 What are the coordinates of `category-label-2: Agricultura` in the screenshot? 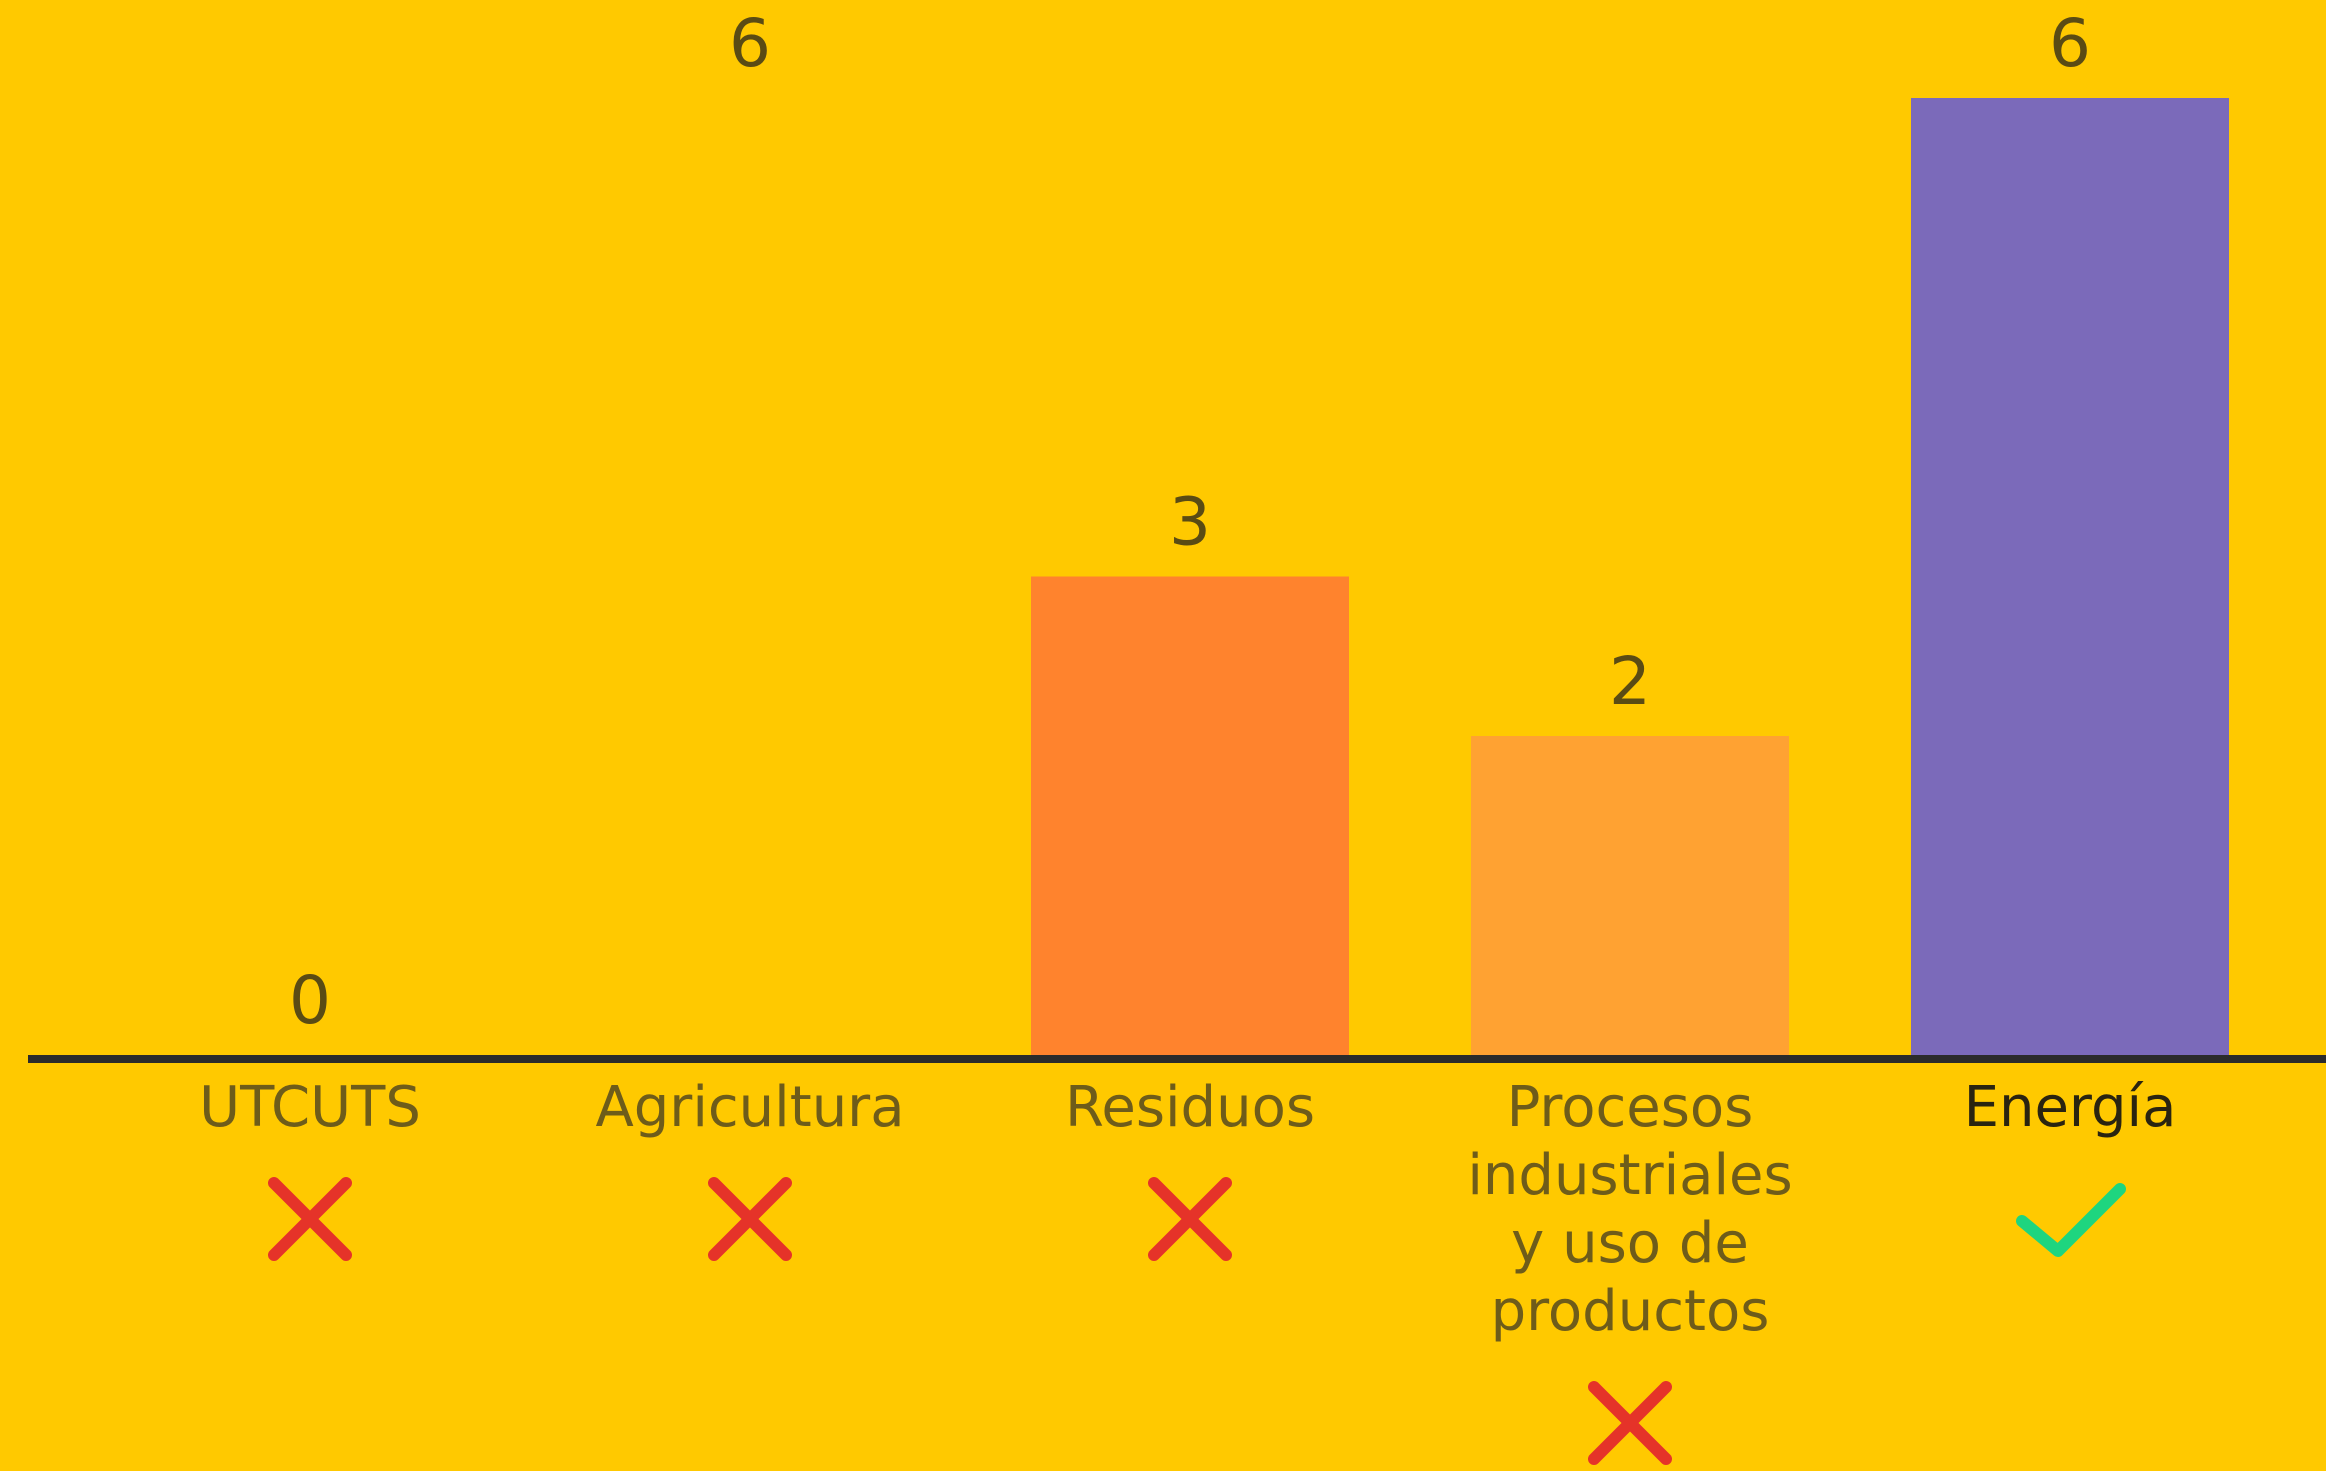 It's located at (749, 1107).